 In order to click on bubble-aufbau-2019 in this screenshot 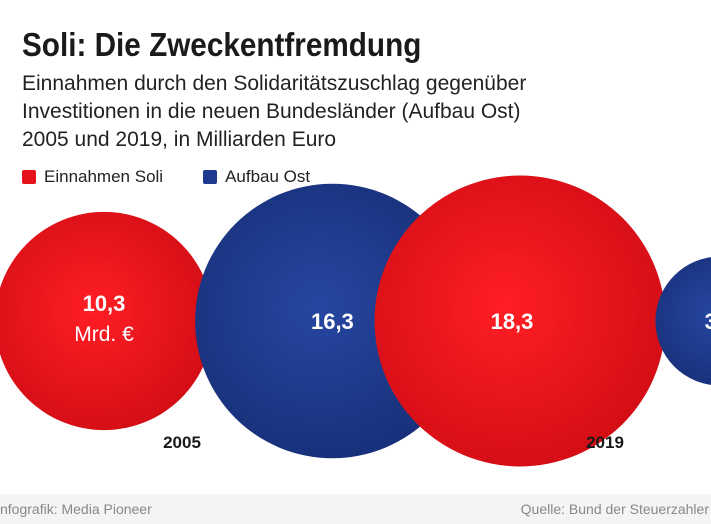, I will do `click(683, 321)`.